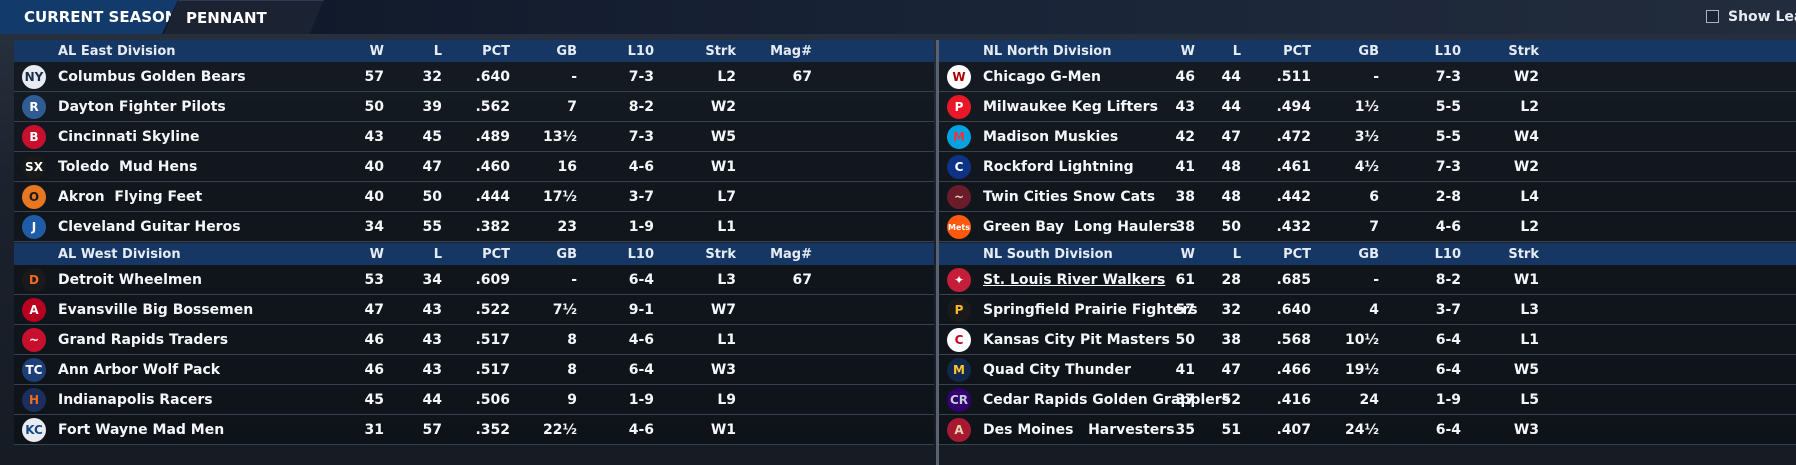  Describe the element at coordinates (128, 166) in the screenshot. I see `team-name: Toledo Mud Hens` at that location.